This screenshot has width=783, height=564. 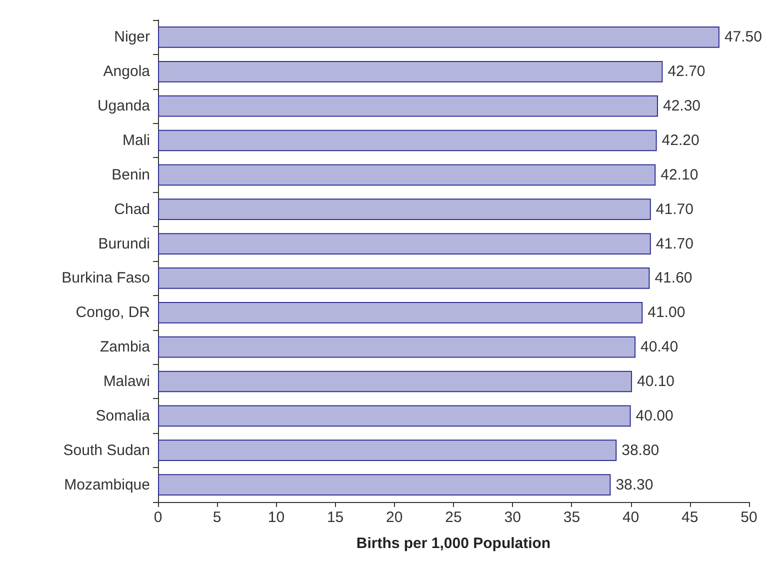 What do you see at coordinates (106, 278) in the screenshot?
I see `y-tick-label: Burkina Faso` at bounding box center [106, 278].